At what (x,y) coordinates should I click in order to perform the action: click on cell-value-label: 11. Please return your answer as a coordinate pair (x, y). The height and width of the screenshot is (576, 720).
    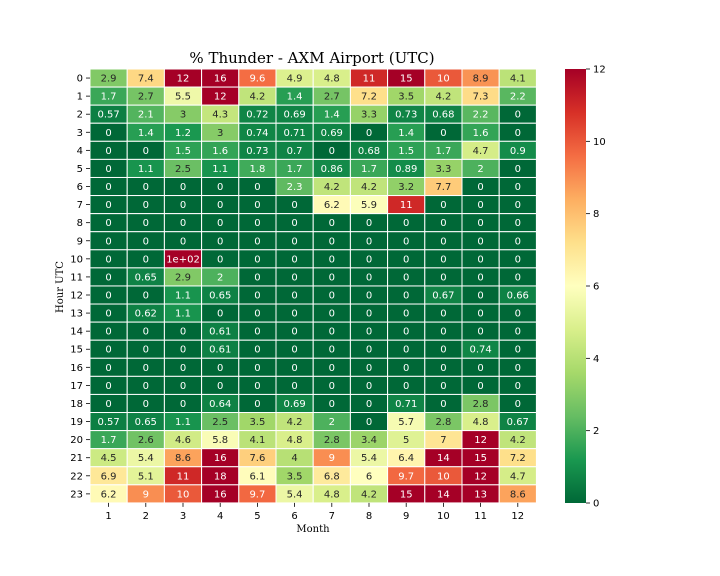
    Looking at the image, I should click on (406, 205).